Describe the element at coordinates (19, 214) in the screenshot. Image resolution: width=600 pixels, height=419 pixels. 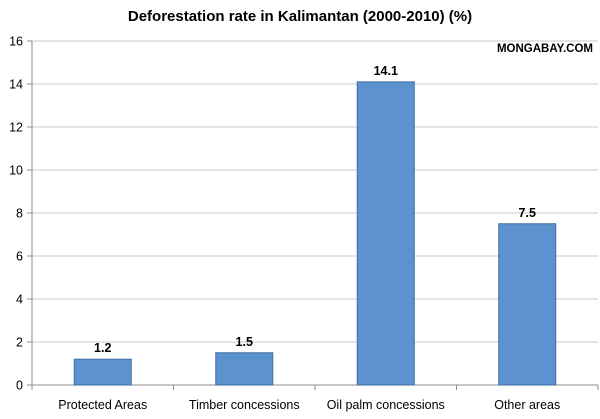
I see `y-tick-label: 8` at that location.